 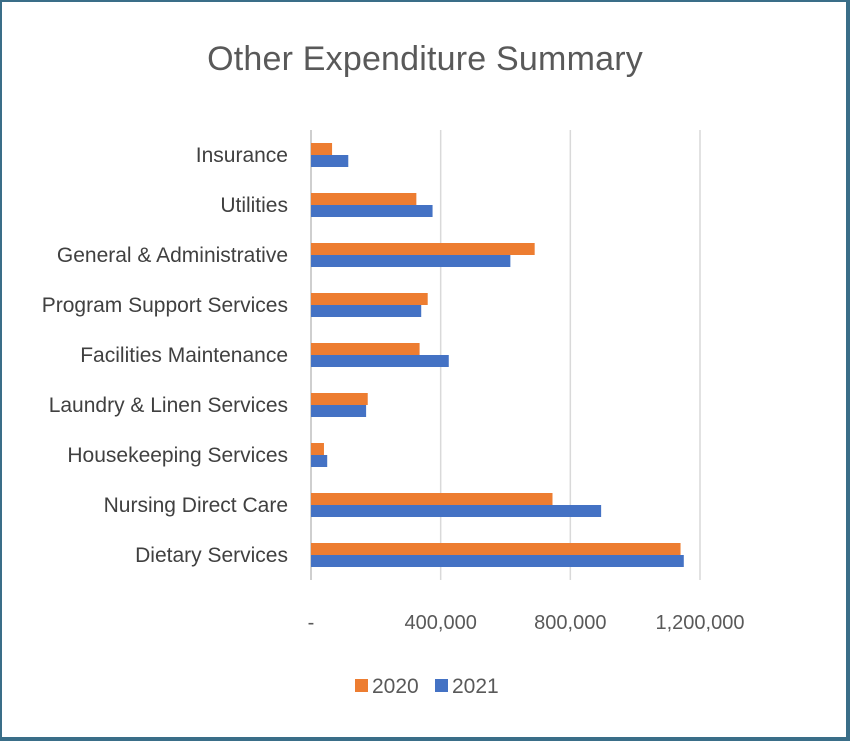 I want to click on legend: 2020 2021, so click(x=427, y=686).